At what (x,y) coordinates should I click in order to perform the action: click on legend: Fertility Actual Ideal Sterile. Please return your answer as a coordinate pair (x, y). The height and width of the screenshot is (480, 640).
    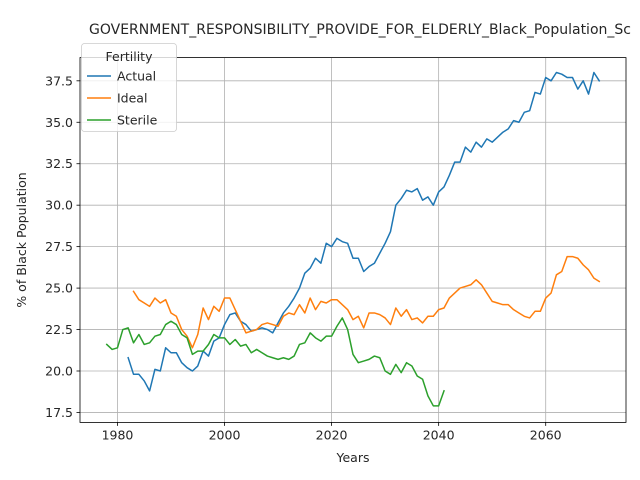
    Looking at the image, I should click on (129, 87).